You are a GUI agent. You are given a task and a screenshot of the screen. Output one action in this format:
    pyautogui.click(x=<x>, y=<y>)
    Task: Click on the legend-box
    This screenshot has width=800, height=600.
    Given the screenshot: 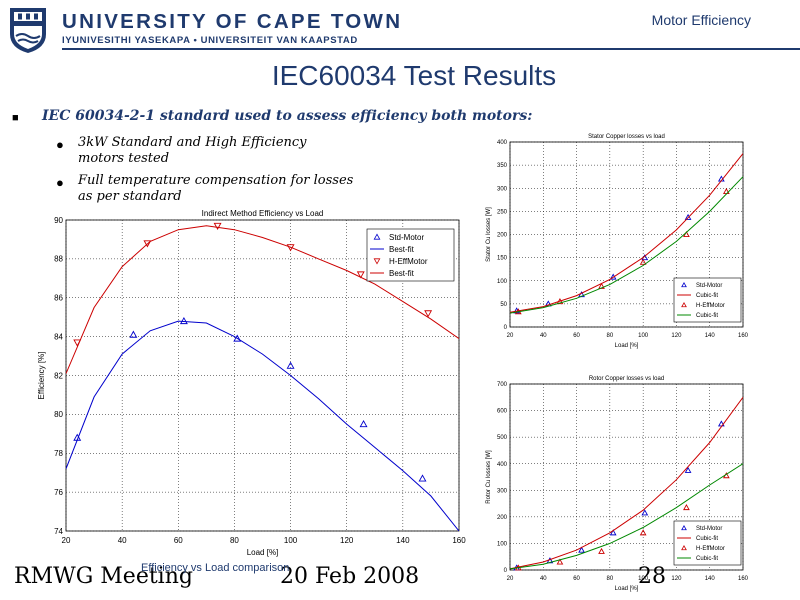 What is the action you would take?
    pyautogui.click(x=410, y=255)
    